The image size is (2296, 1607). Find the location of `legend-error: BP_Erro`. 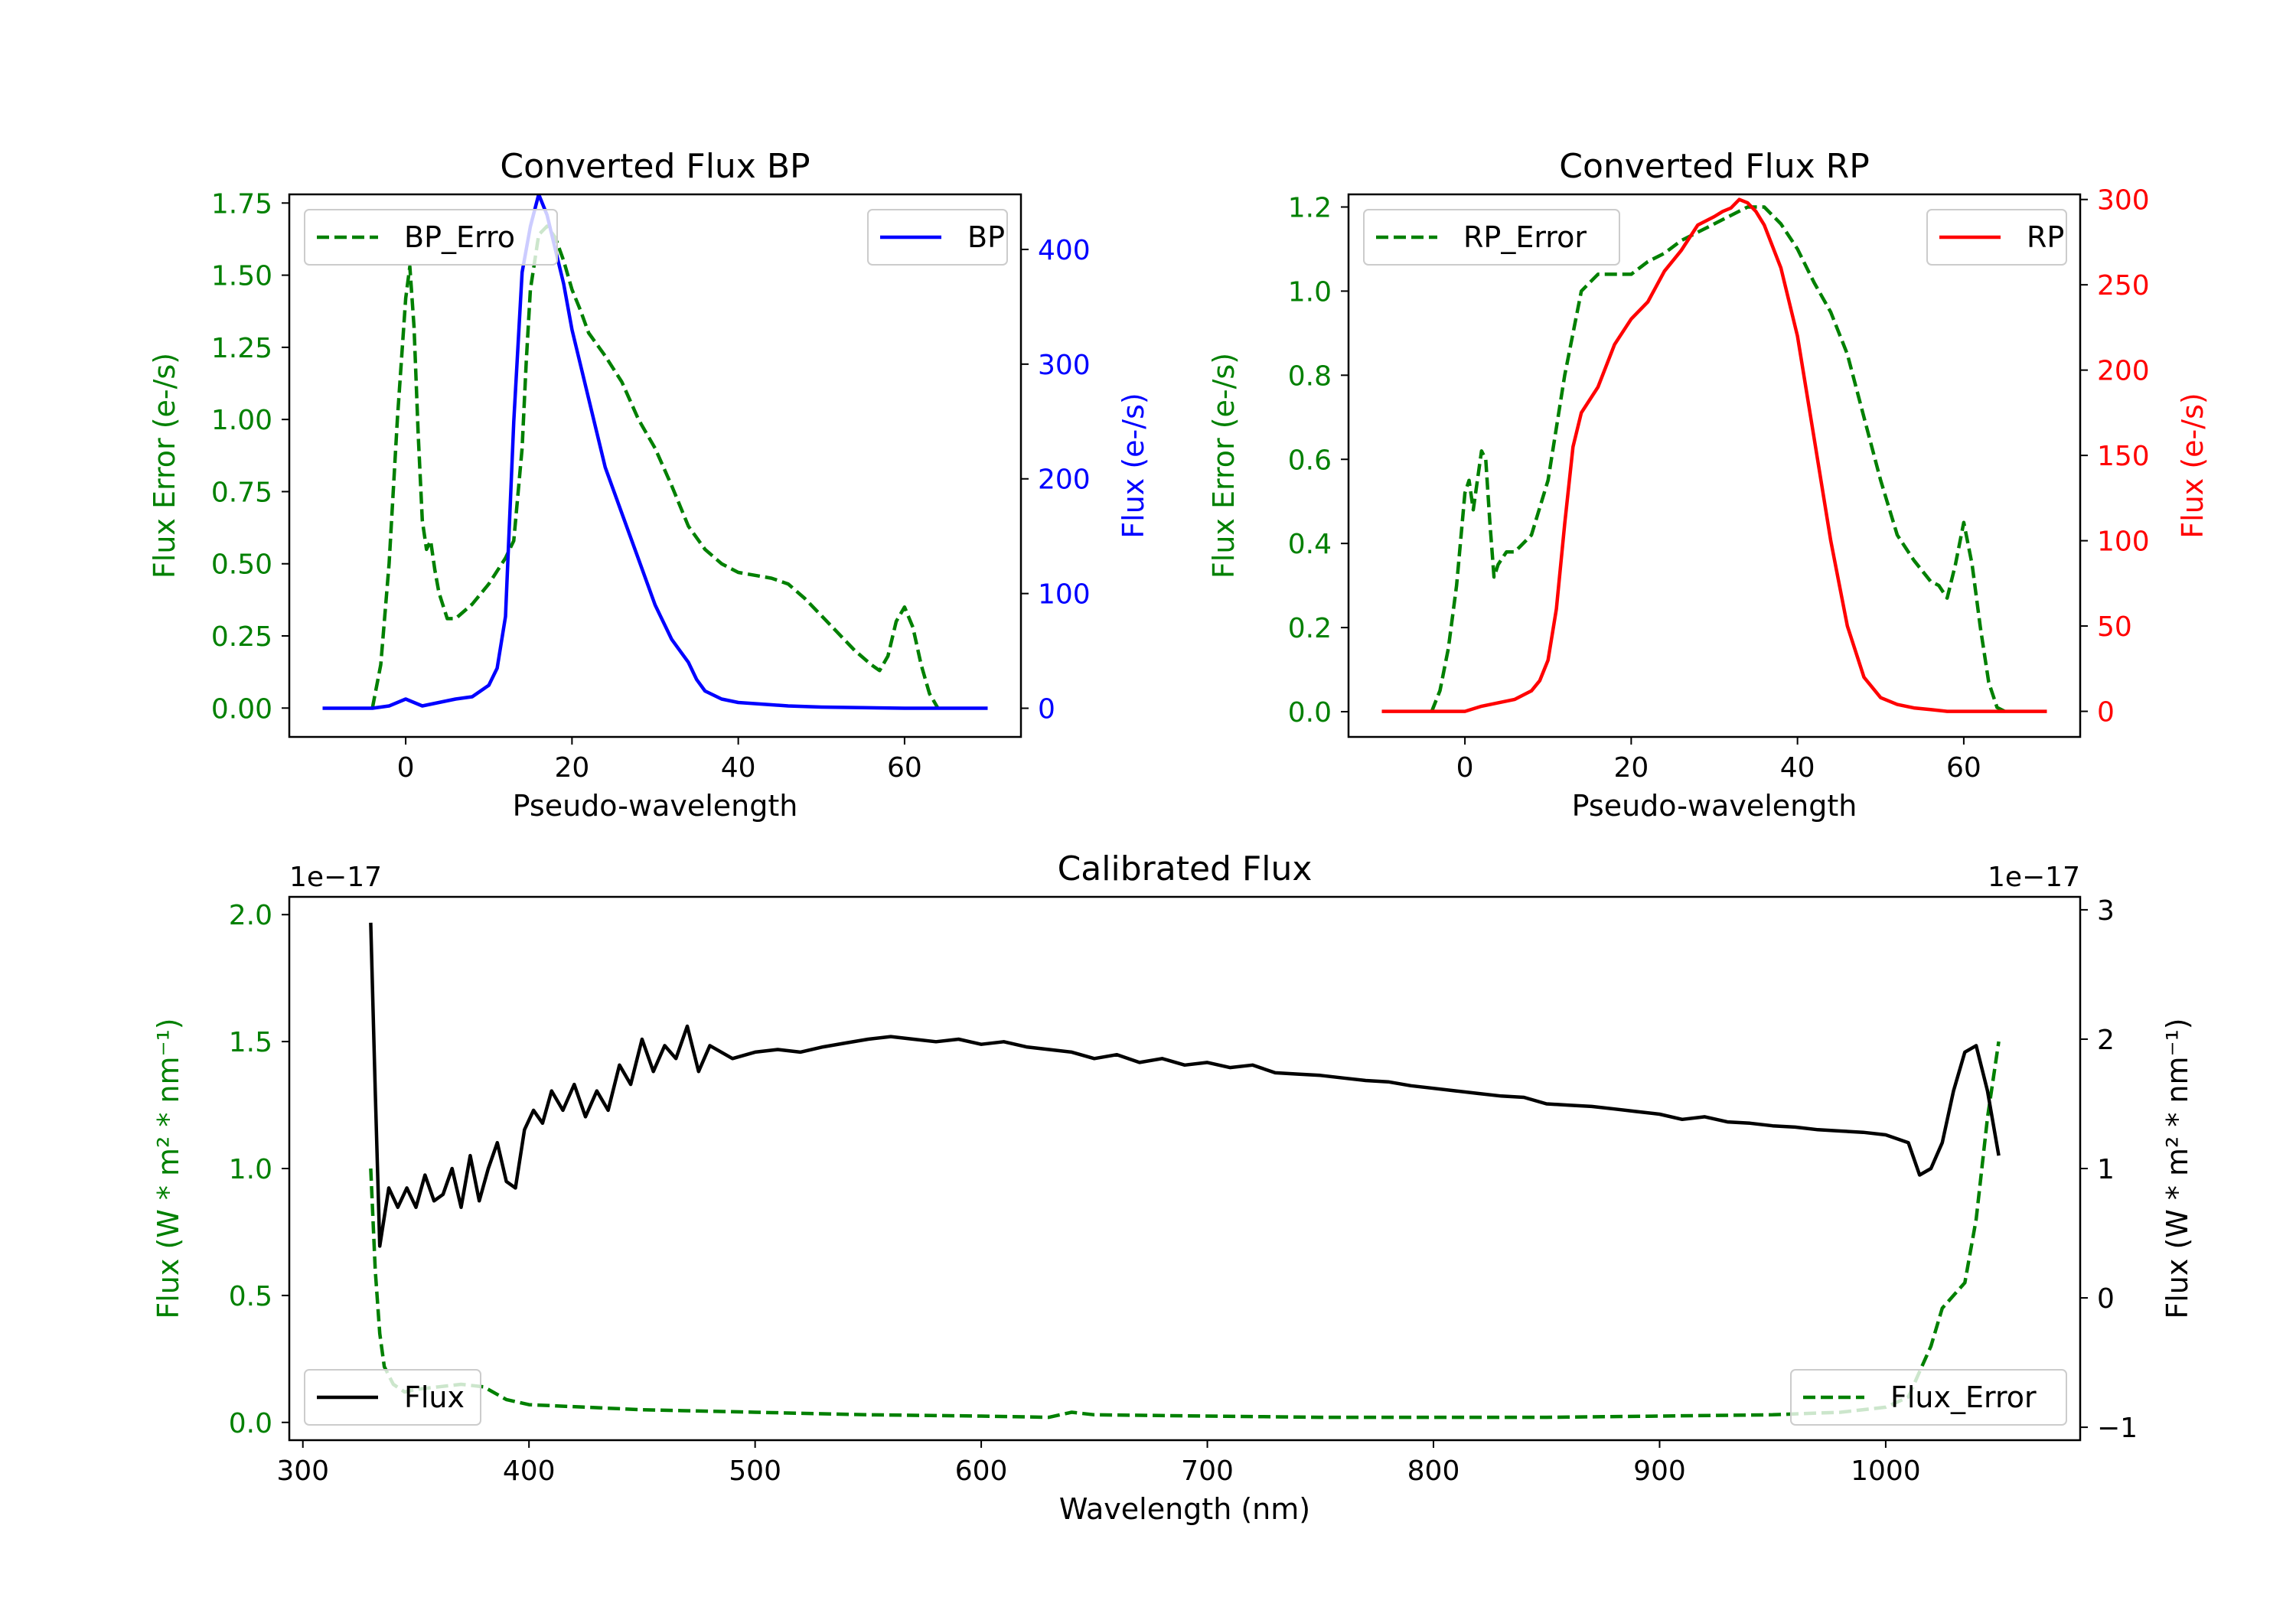

legend-error: BP_Erro is located at coordinates (431, 237).